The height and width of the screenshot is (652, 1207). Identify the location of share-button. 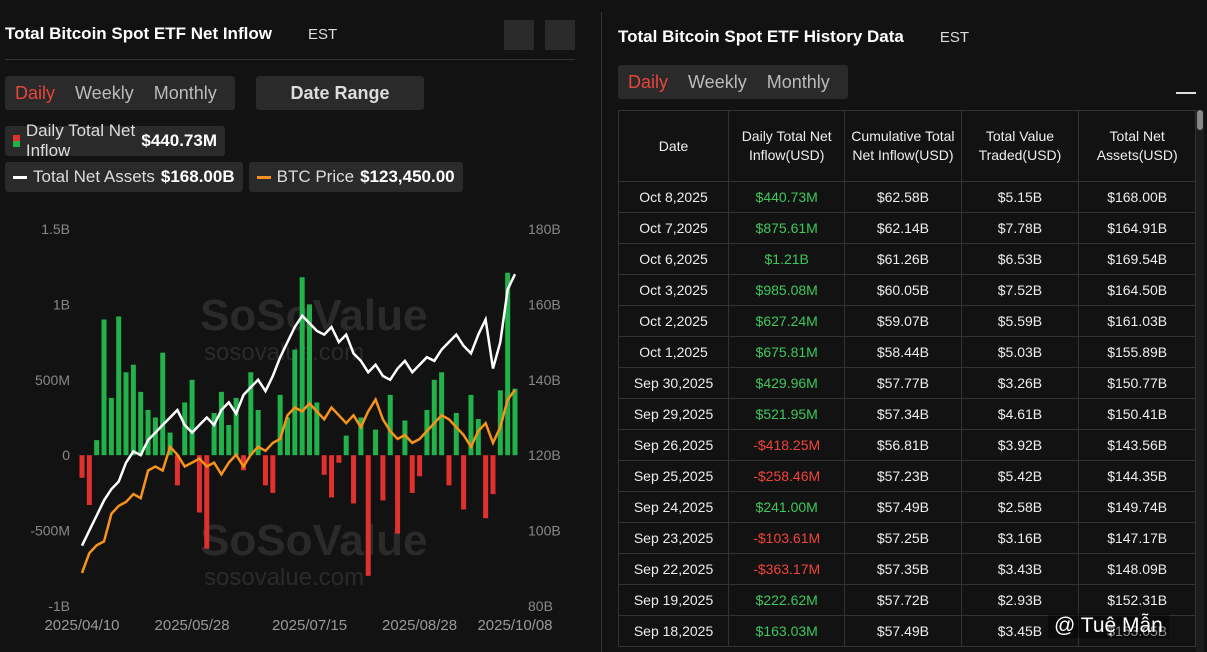
(560, 35).